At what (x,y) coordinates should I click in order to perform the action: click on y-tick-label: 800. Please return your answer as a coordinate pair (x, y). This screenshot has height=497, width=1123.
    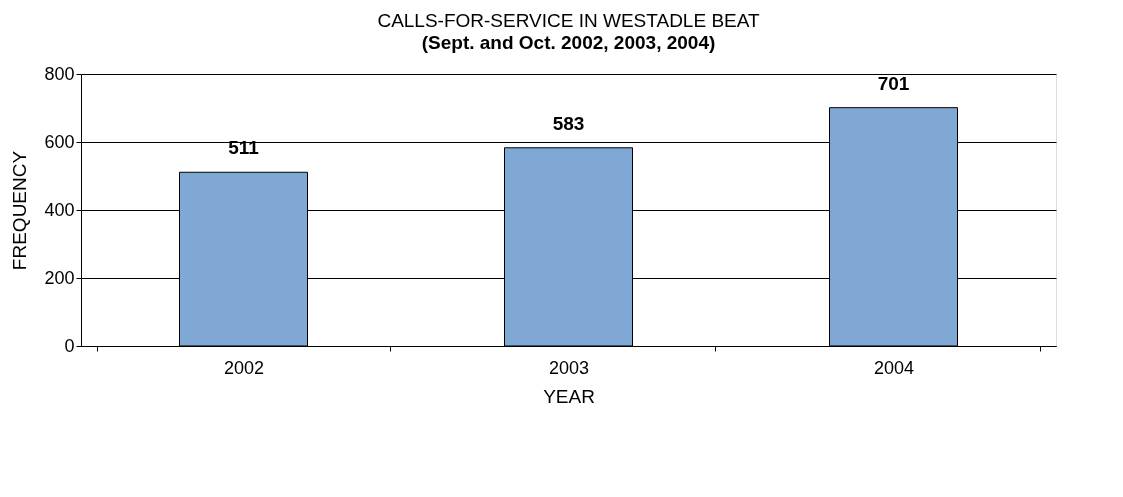
    Looking at the image, I should click on (59, 73).